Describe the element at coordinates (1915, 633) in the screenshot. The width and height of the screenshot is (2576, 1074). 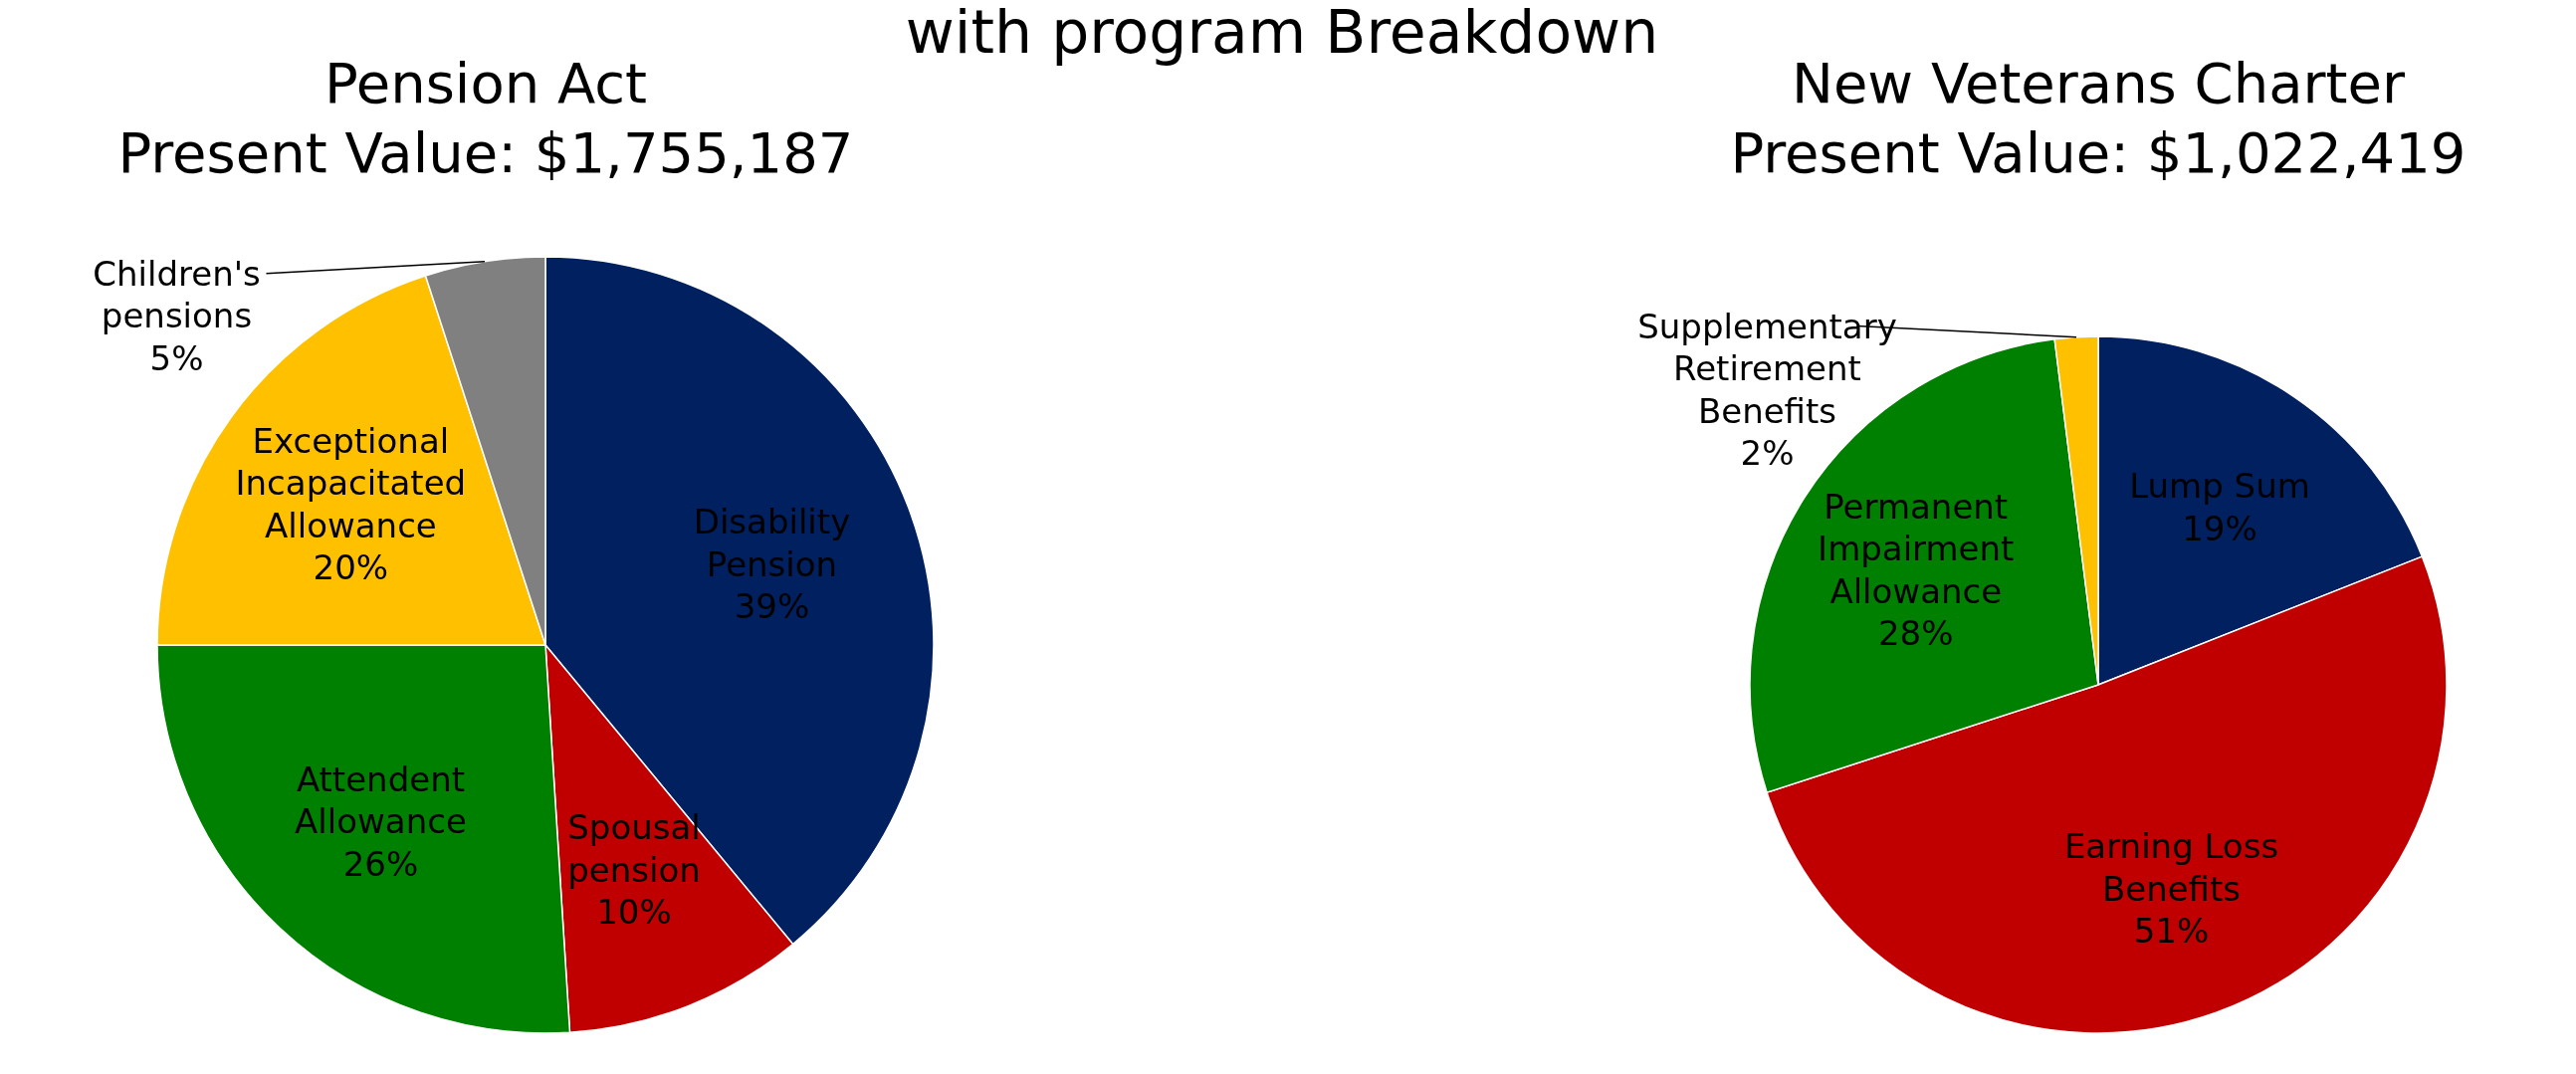
I see `data-label: 28%` at that location.